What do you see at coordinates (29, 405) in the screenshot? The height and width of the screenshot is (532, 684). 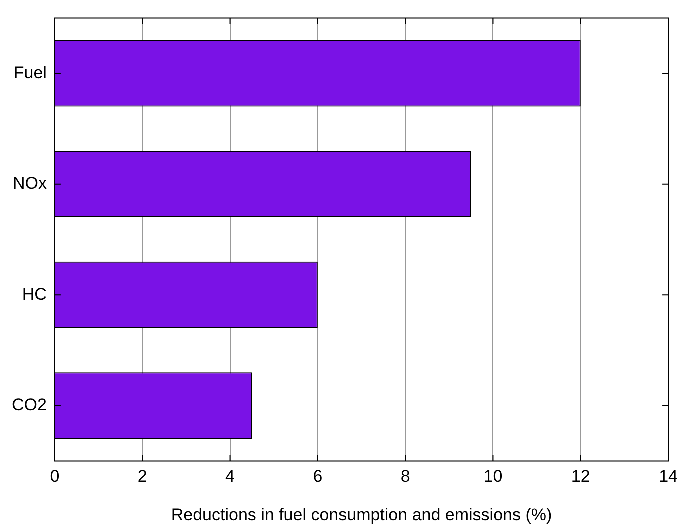 I see `y-tick-label: CO2` at bounding box center [29, 405].